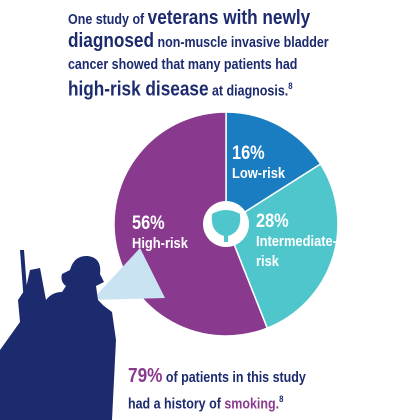  I want to click on title-text: at diagnosis., so click(248, 91).